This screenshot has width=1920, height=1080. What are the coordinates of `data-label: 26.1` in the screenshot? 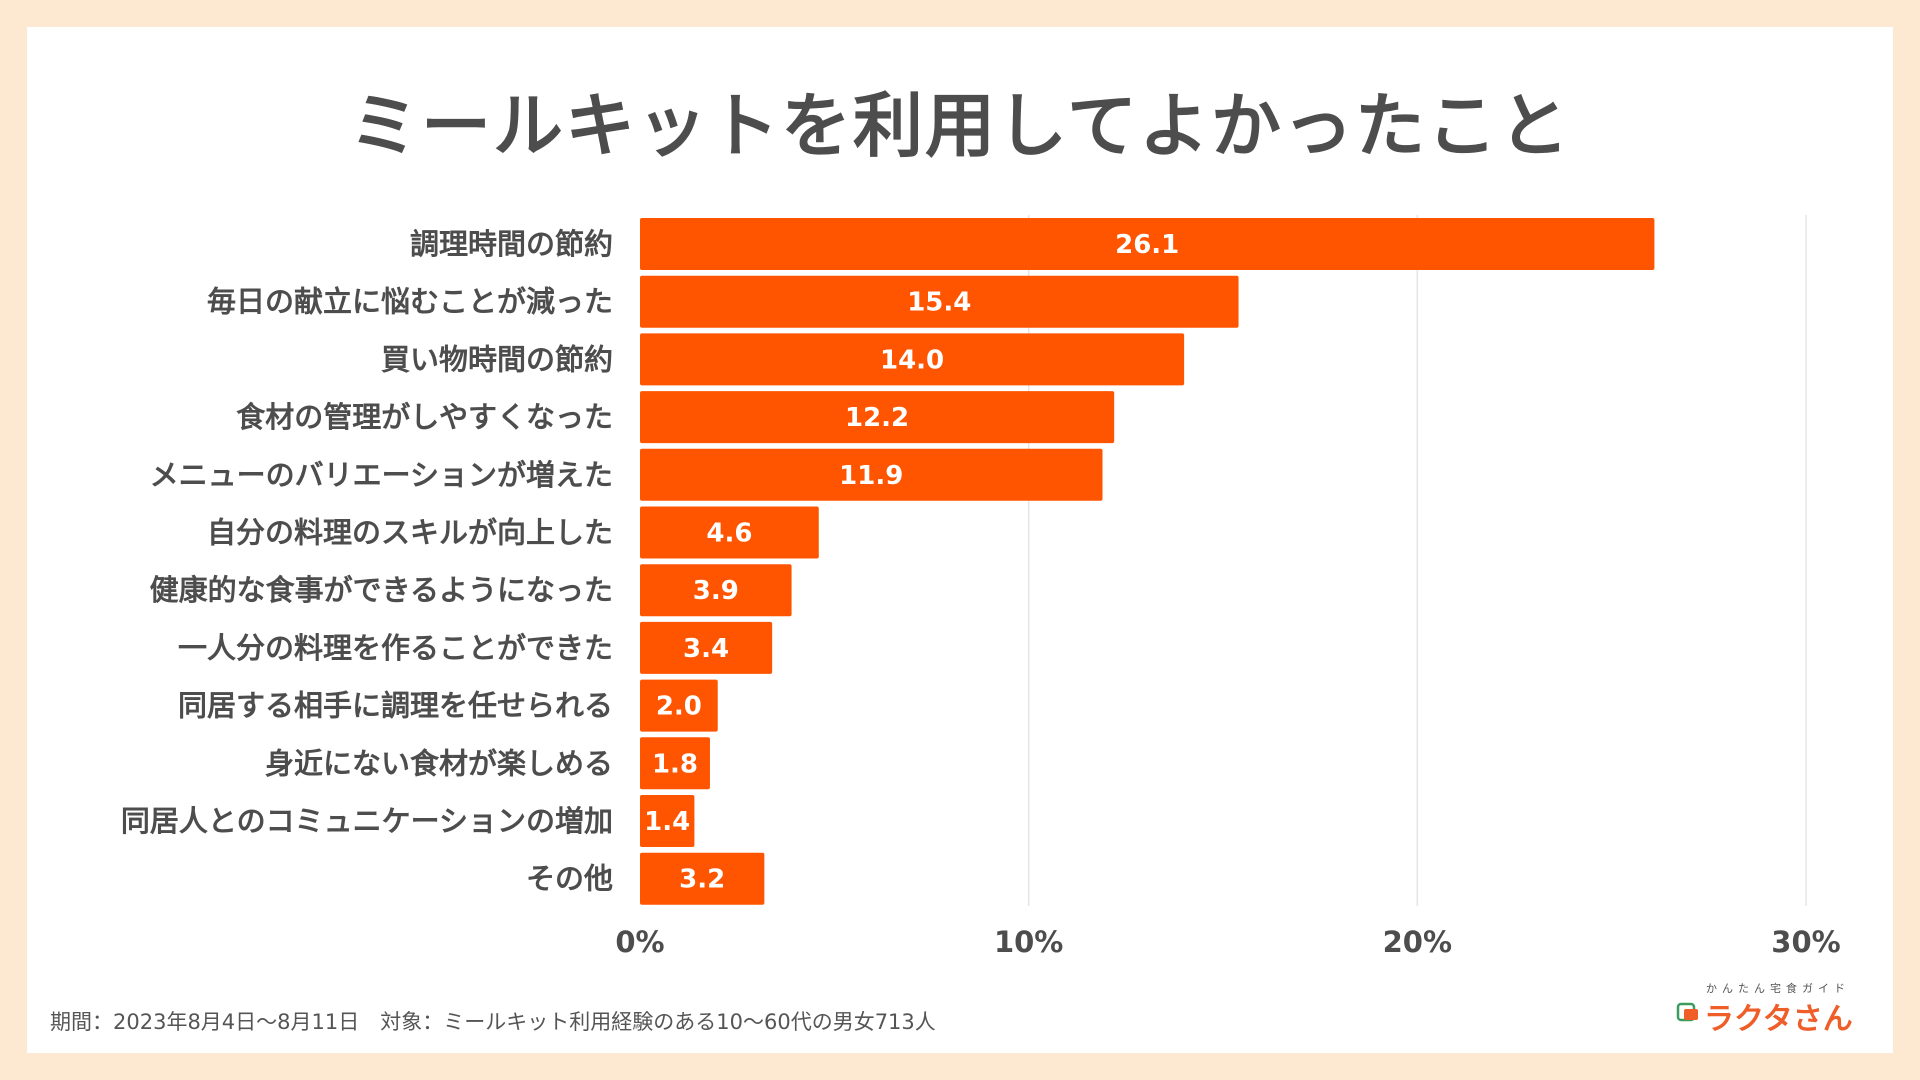 It's located at (1147, 245).